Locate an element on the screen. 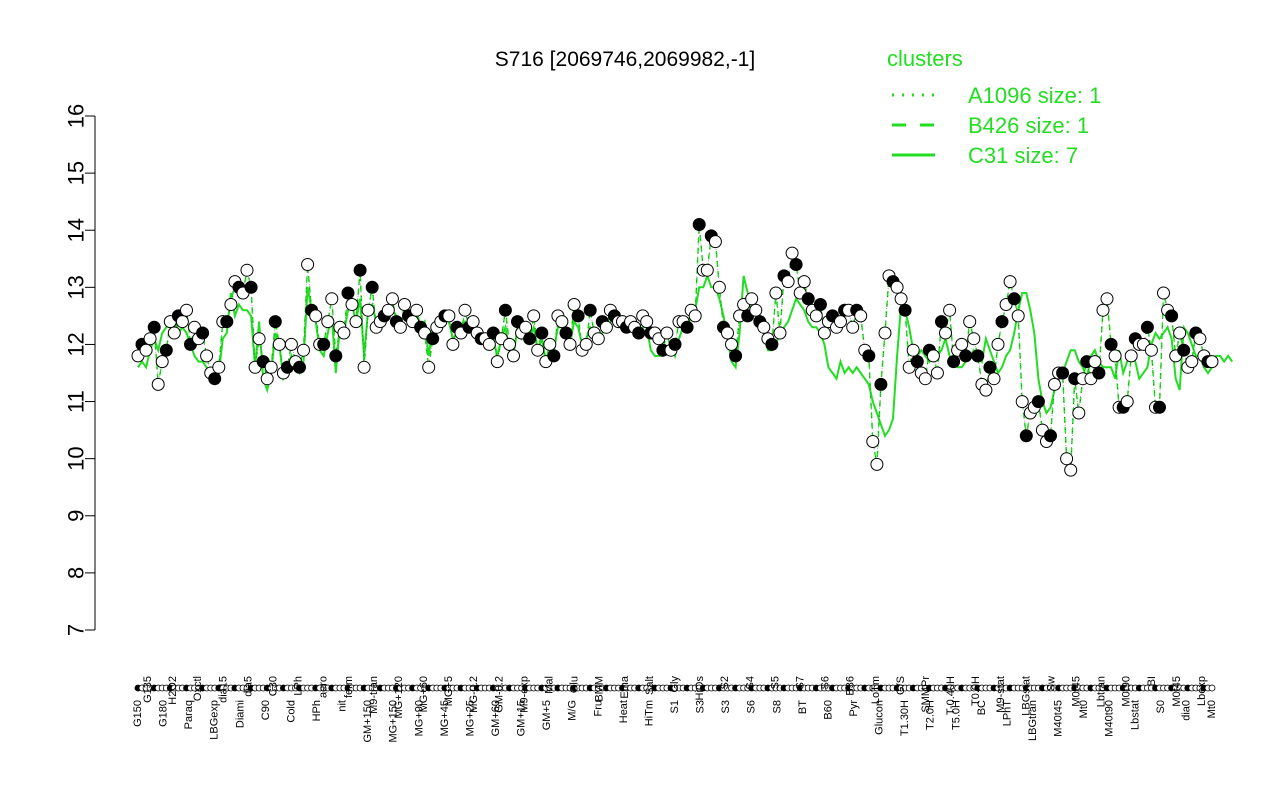 This screenshot has height=800, width=1280. x-tick-label-bottom: HiTm is located at coordinates (649, 713).